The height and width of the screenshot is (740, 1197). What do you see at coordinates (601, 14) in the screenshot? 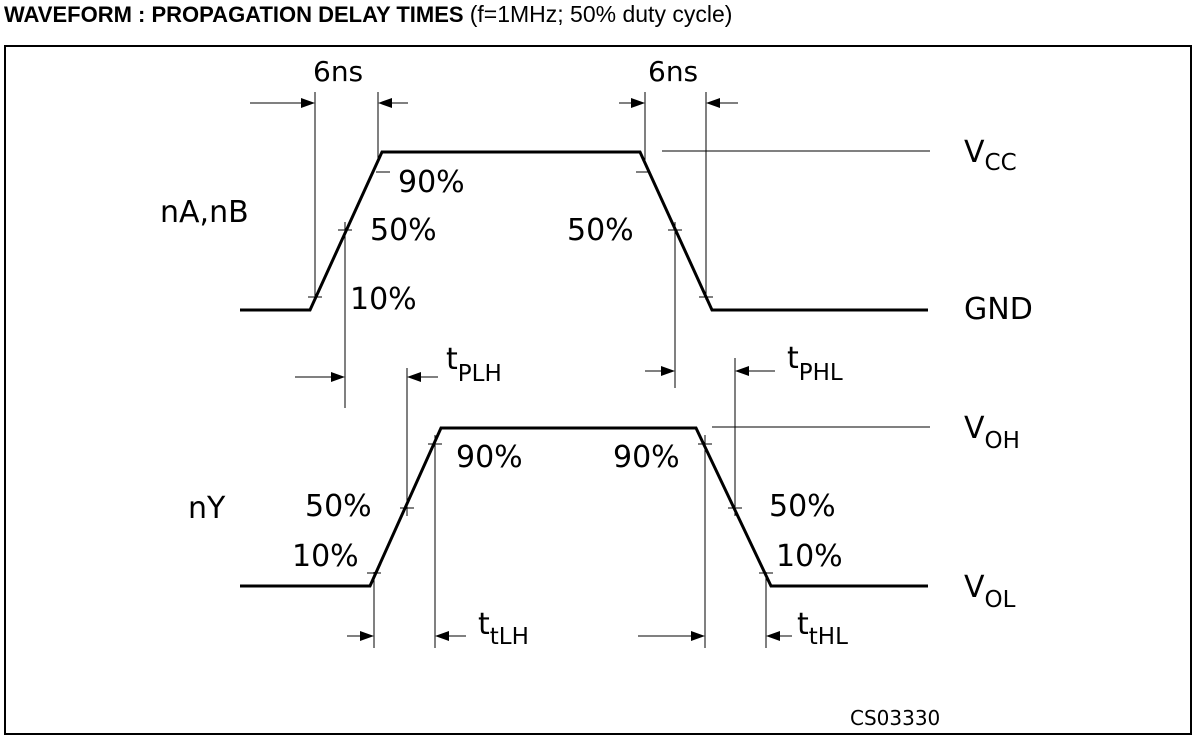
I see `figure-subtitle: (f=1MHz; 50% duty cycle)` at bounding box center [601, 14].